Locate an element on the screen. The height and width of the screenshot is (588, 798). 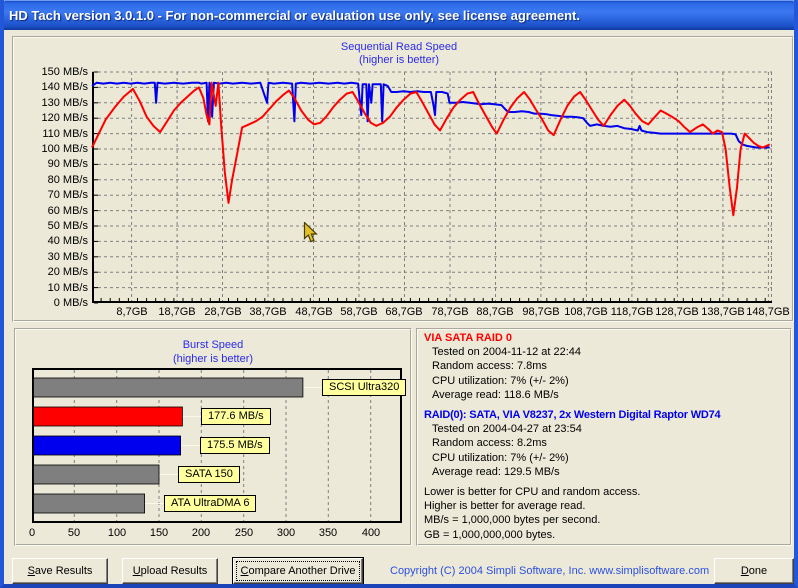
x-tick-label: 78,7GB is located at coordinates (450, 312).